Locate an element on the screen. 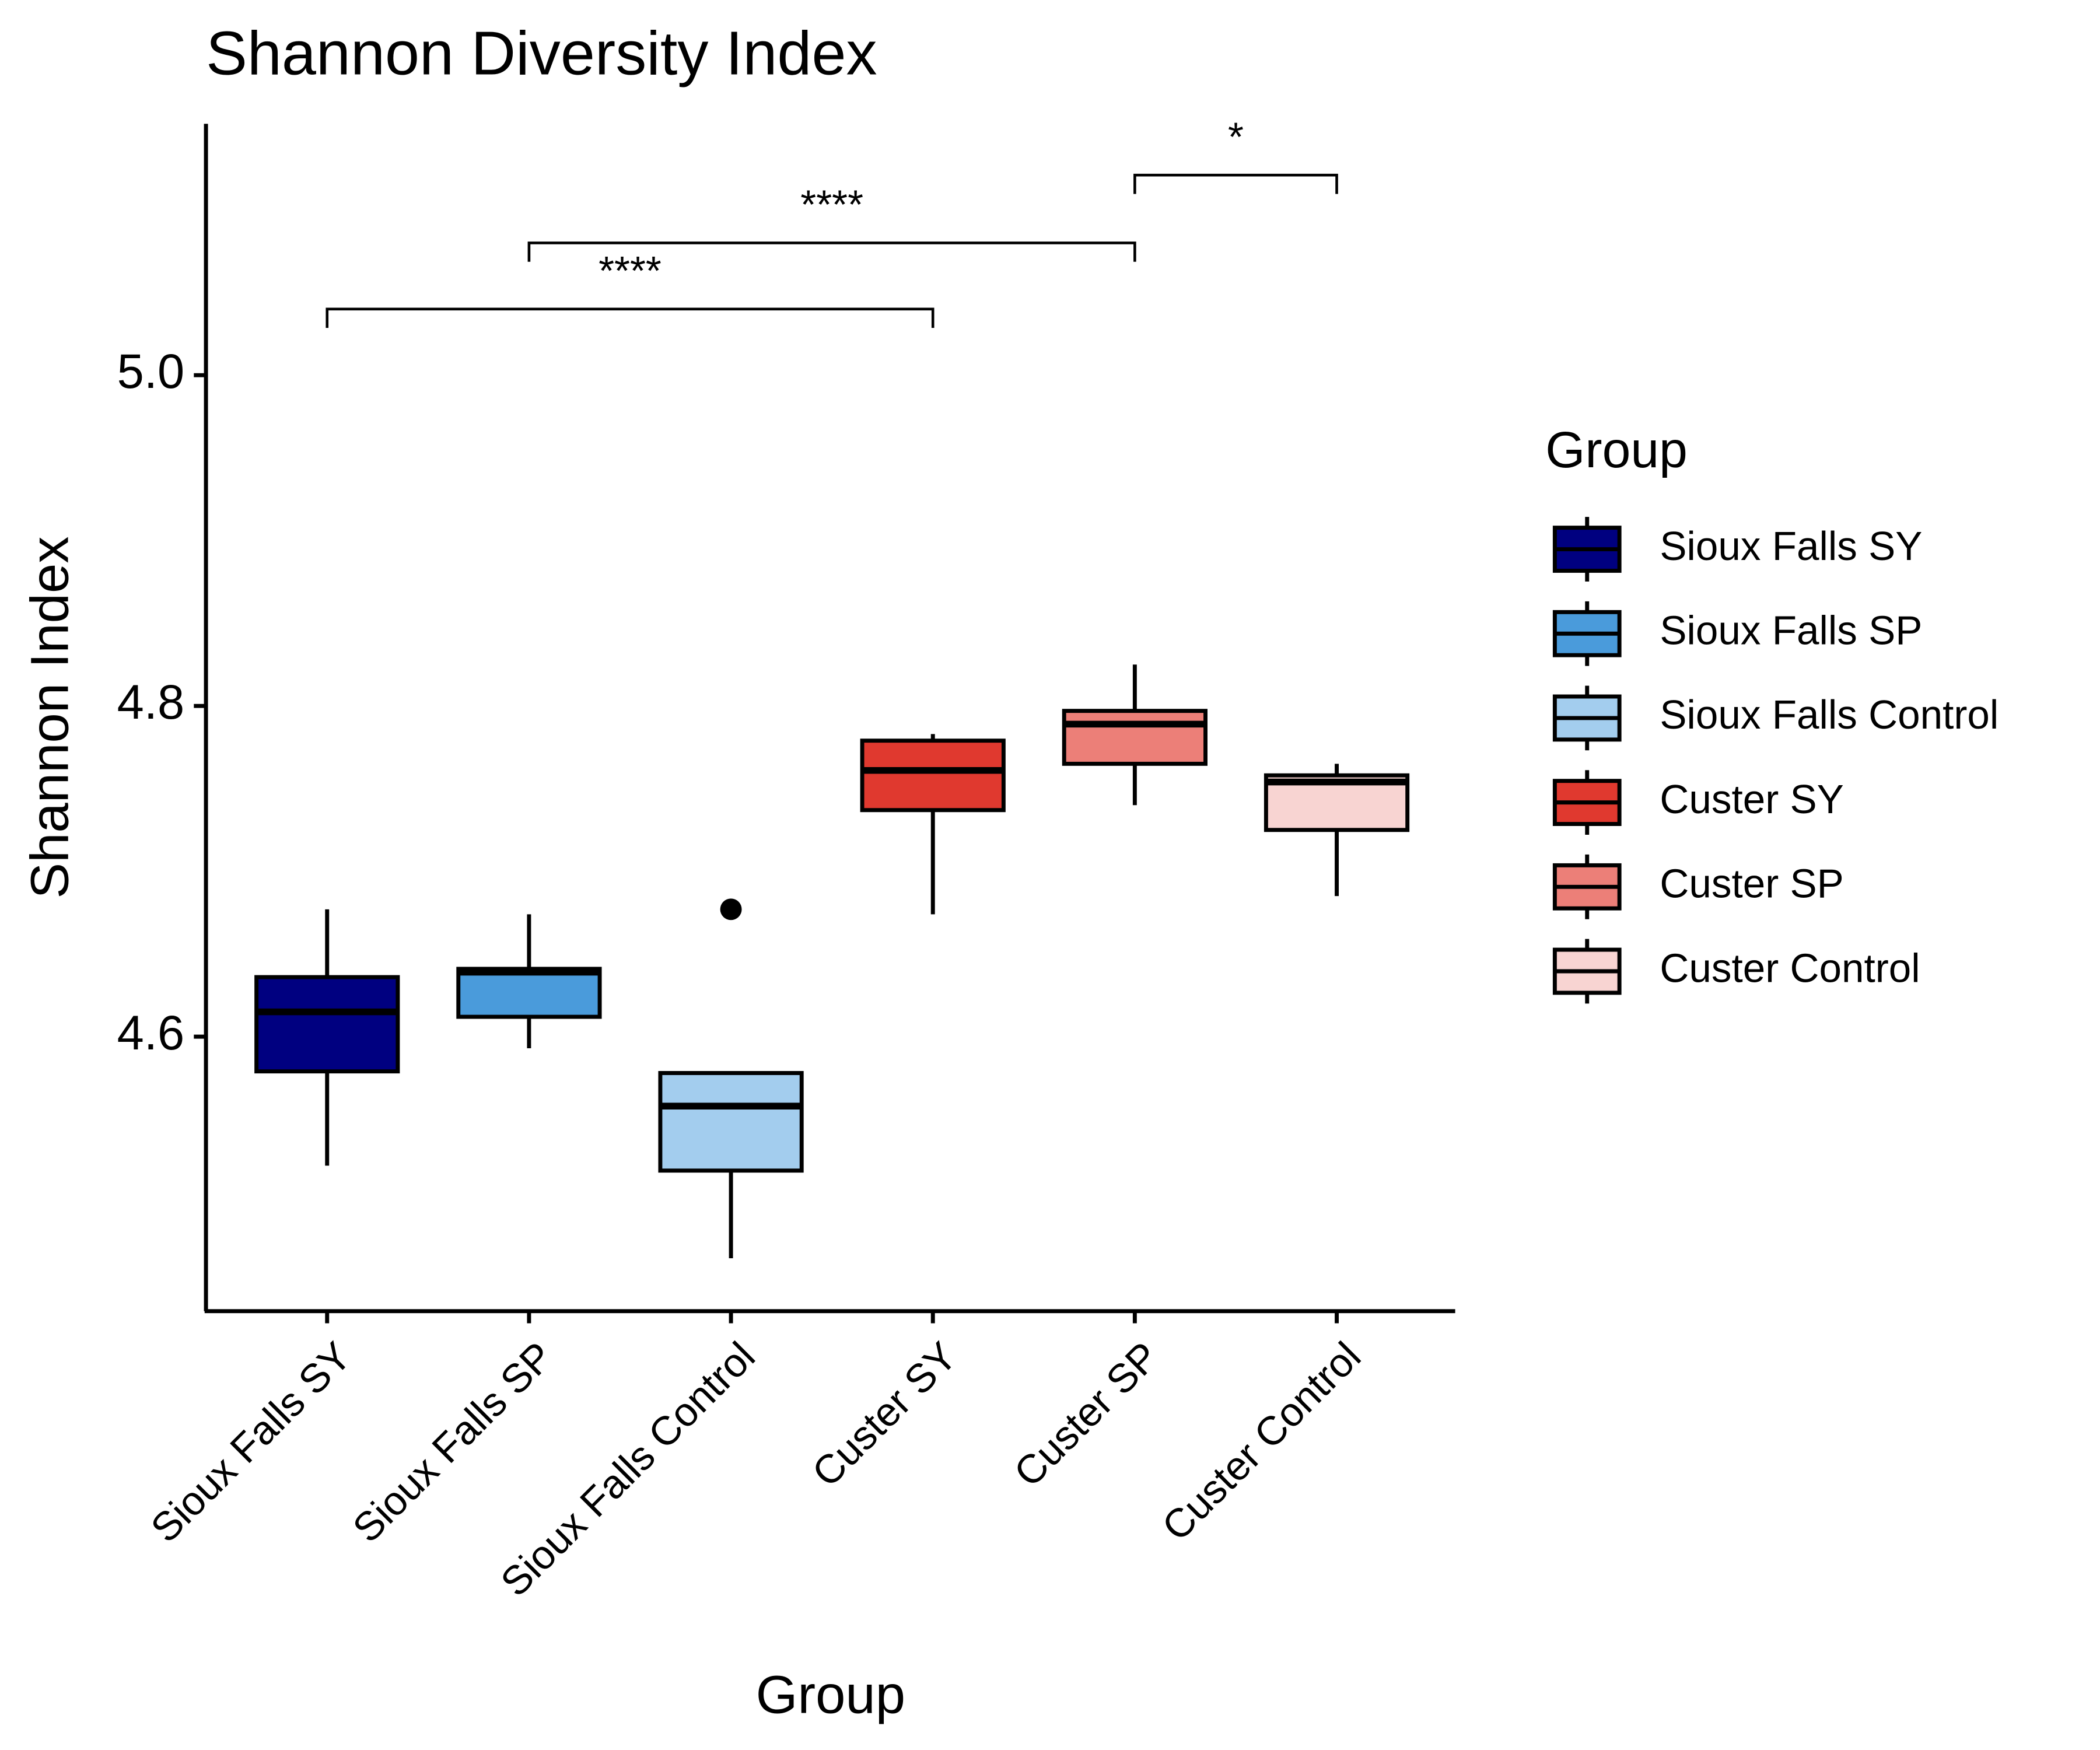 The image size is (2100, 1750). y-tick-label: 4.6 is located at coordinates (150, 1033).